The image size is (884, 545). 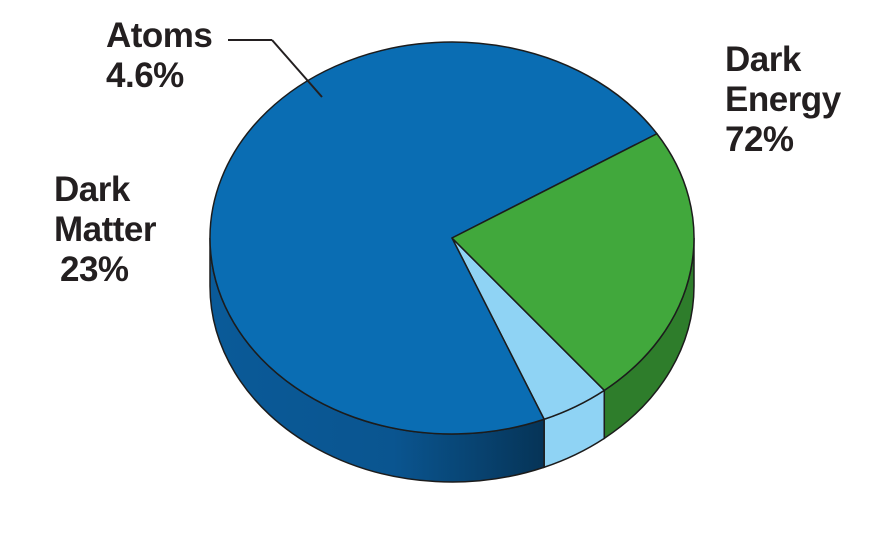 What do you see at coordinates (297, 68) in the screenshot?
I see `atoms-leader-line-diagonal` at bounding box center [297, 68].